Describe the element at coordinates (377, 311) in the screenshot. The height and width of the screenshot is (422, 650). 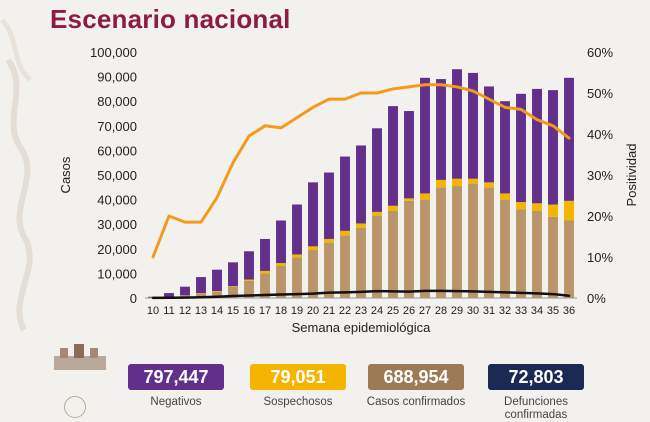
I see `x-tick-label: 24` at that location.